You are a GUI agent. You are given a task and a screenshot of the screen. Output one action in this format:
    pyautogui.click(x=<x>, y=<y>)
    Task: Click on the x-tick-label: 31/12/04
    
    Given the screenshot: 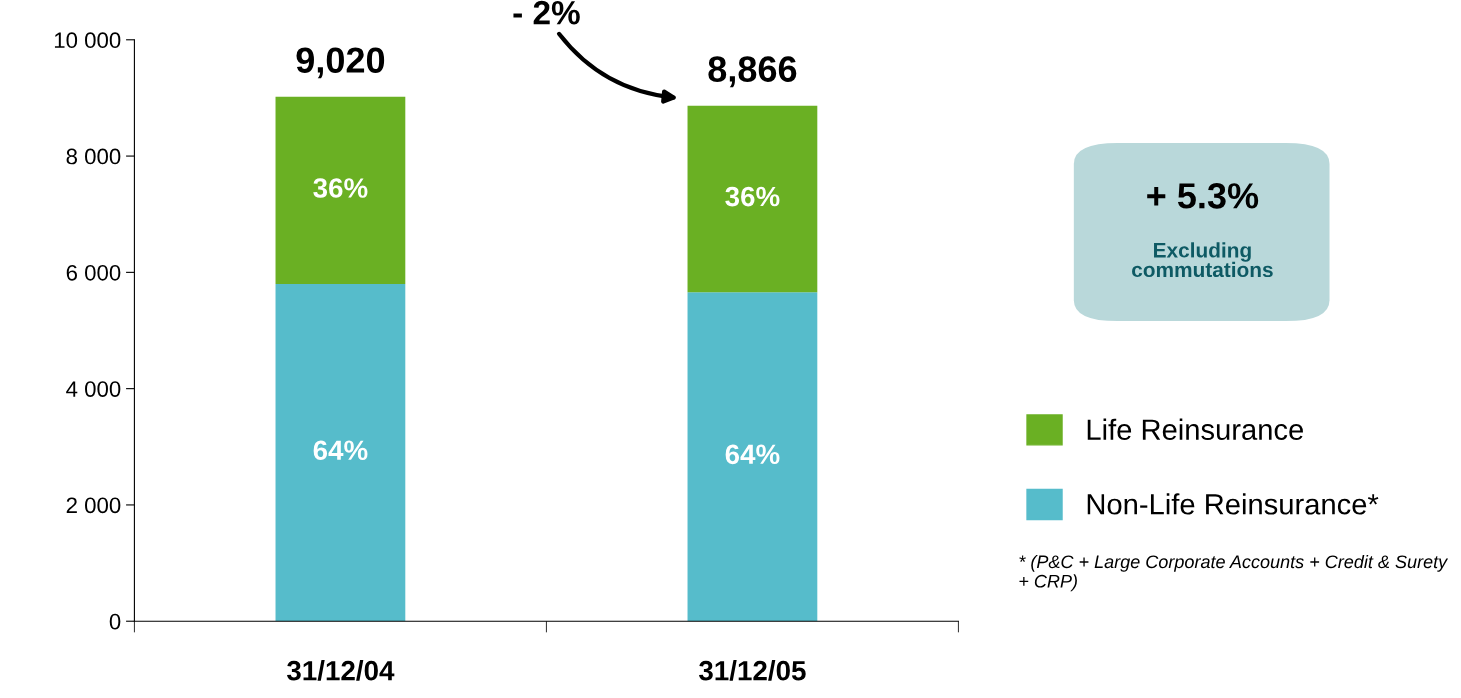 What is the action you would take?
    pyautogui.click(x=340, y=670)
    